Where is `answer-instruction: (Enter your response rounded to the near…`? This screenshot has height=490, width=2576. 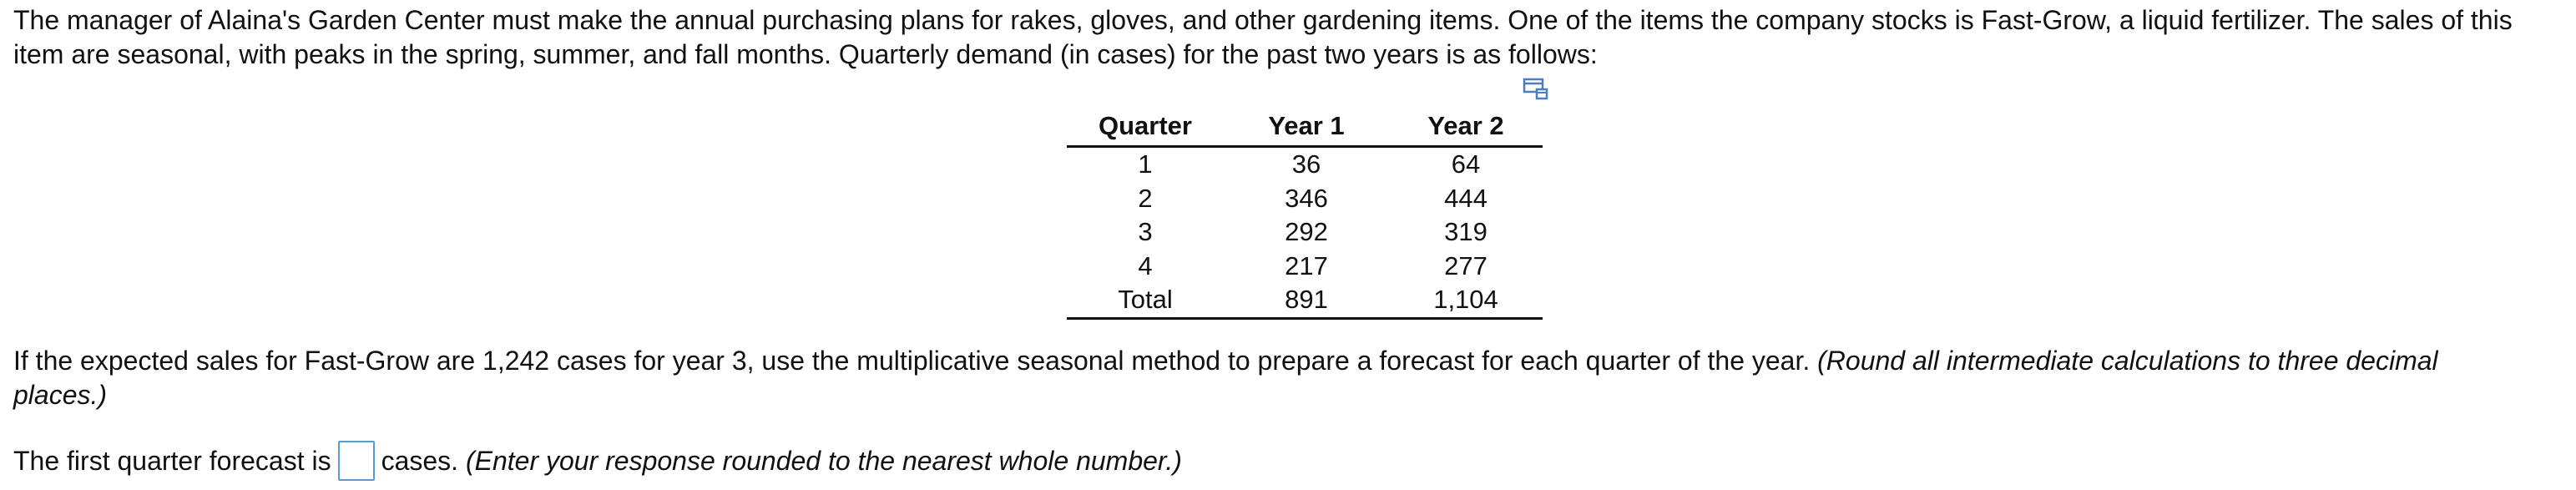 answer-instruction: (Enter your response rounded to the near… is located at coordinates (823, 460).